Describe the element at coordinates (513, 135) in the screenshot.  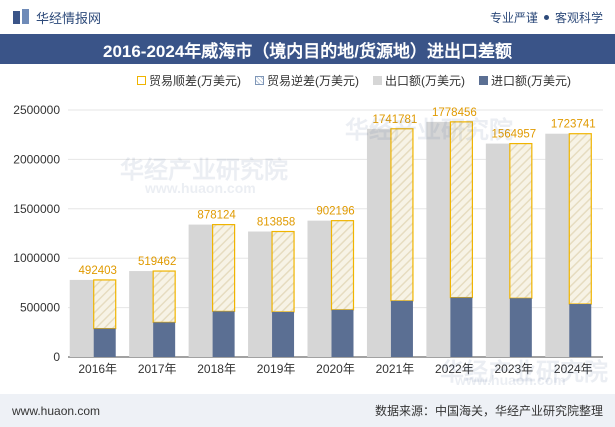
I see `surplus-data-label: 1564957` at that location.